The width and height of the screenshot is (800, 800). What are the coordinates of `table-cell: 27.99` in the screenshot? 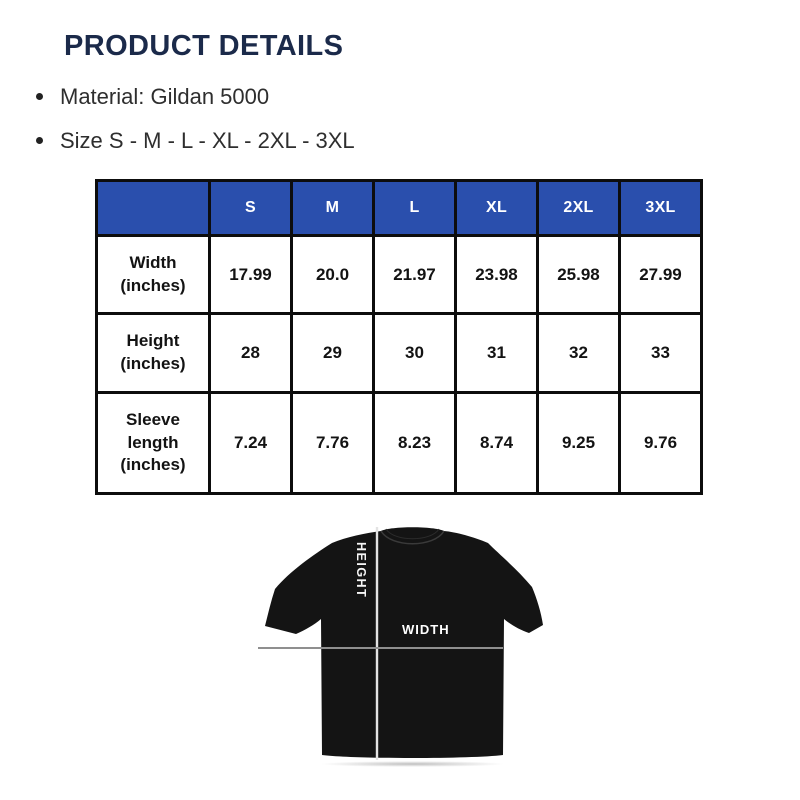 It's located at (660, 274).